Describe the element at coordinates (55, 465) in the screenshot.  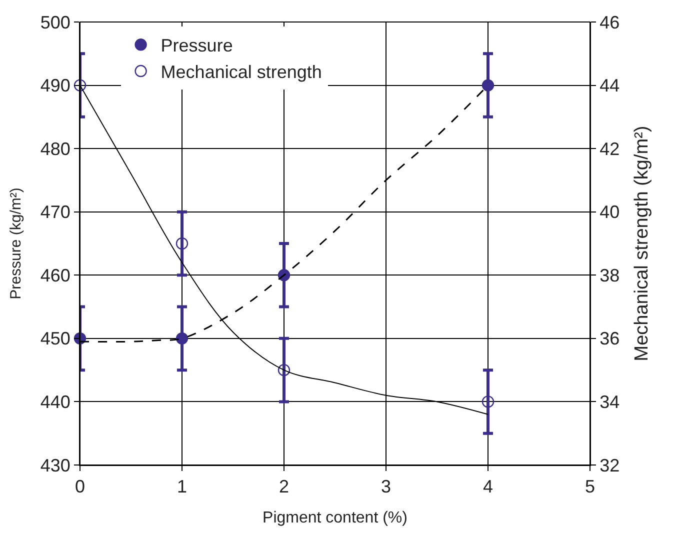
I see `y-tick-label: 430` at that location.